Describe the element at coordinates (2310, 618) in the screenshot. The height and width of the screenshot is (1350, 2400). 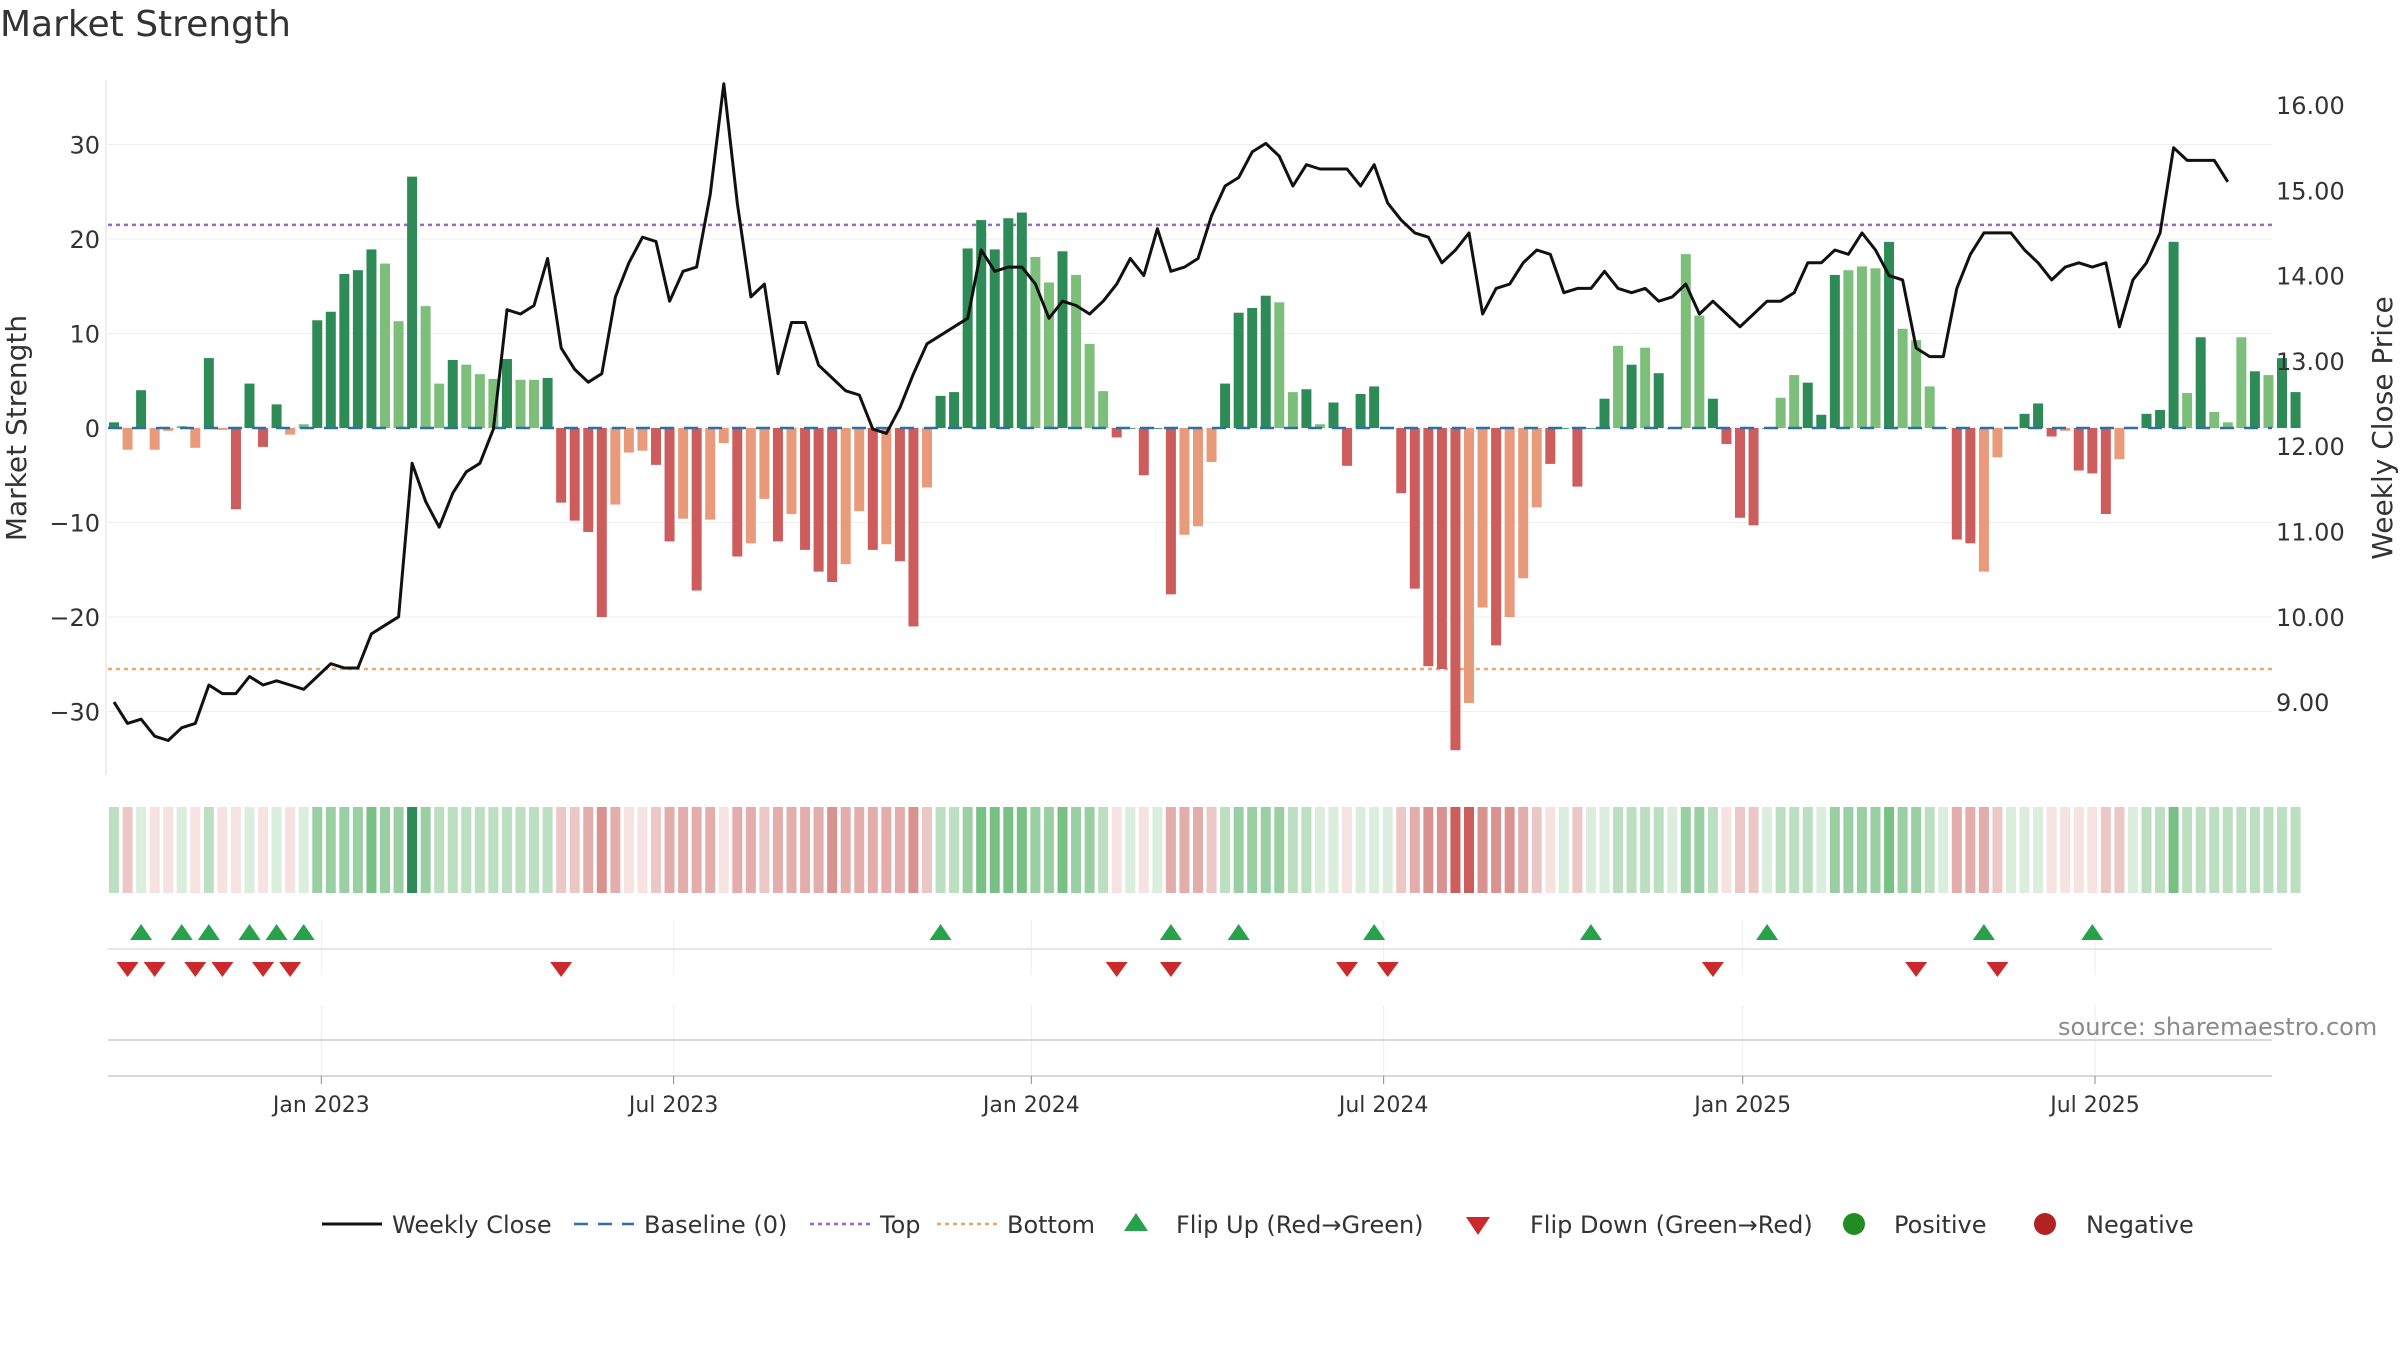
I see `y-tick-label-right: 10.00` at that location.